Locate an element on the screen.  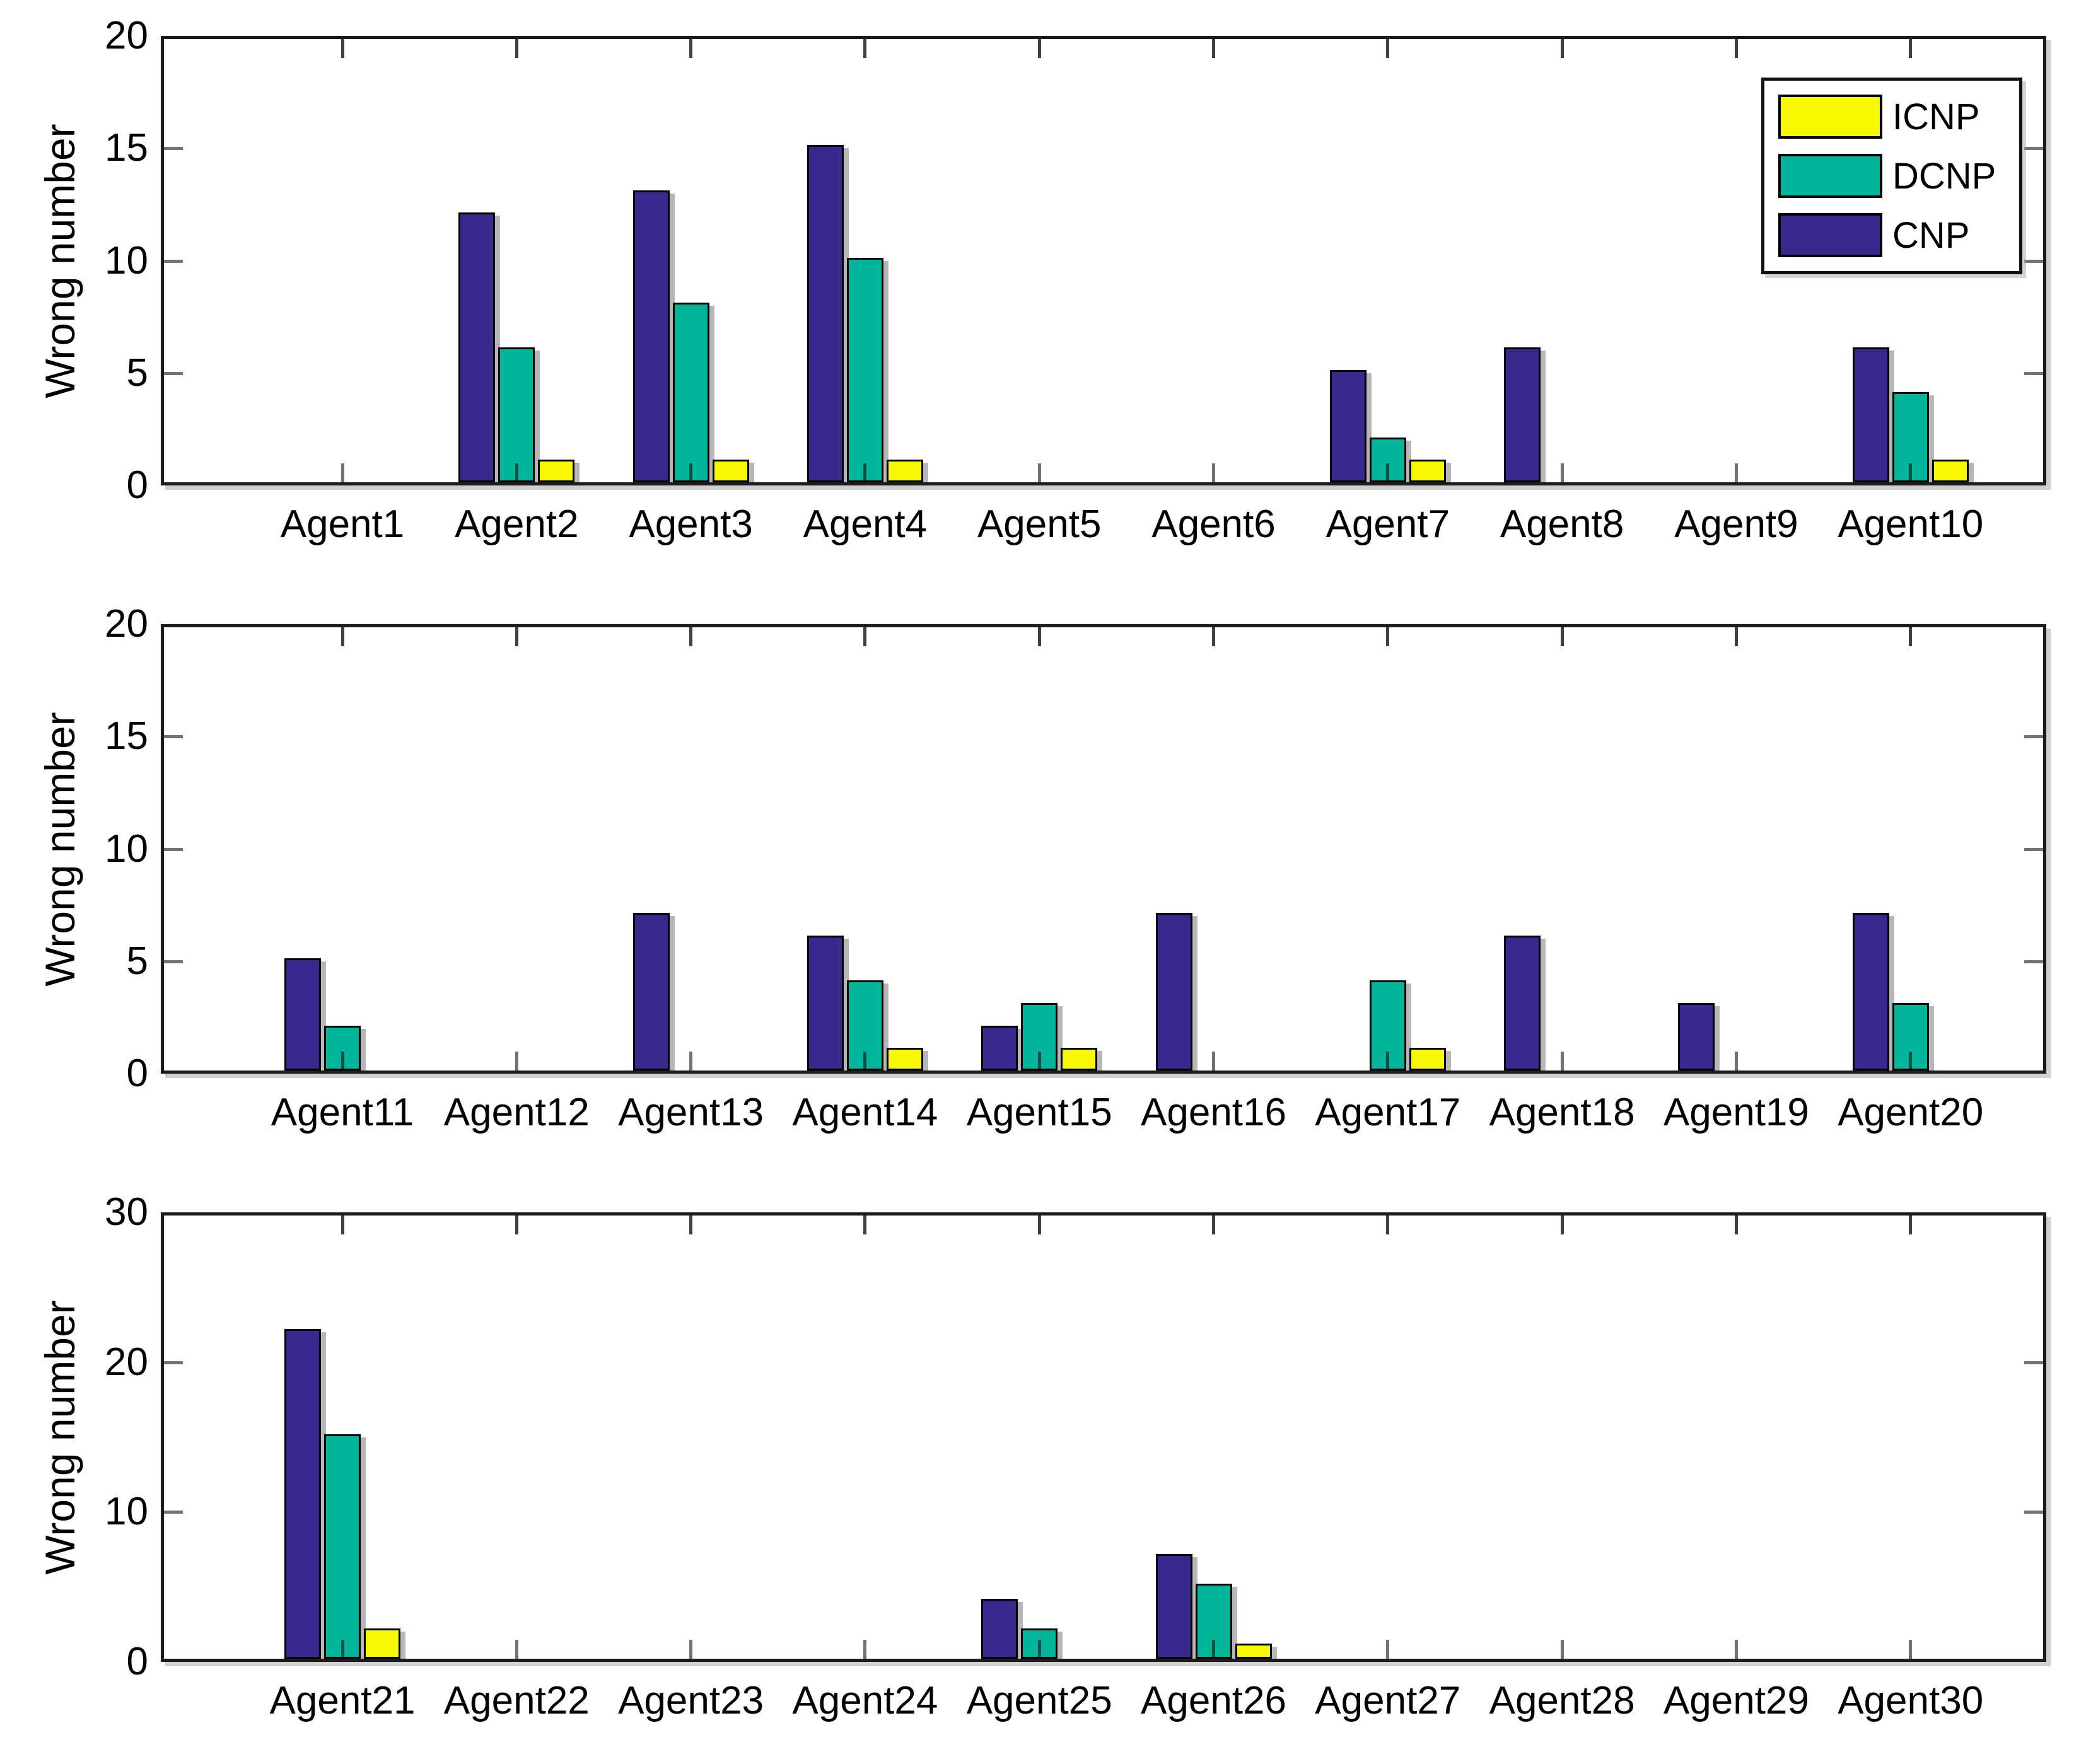
legend-swatch-icnp is located at coordinates (1830, 117).